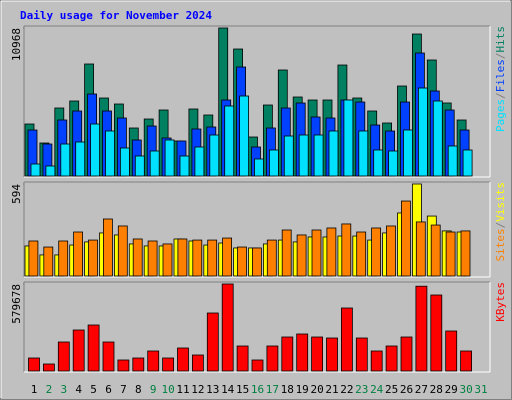 The height and width of the screenshot is (400, 512). Describe the element at coordinates (500, 75) in the screenshot. I see `legend-entry: Files` at that location.